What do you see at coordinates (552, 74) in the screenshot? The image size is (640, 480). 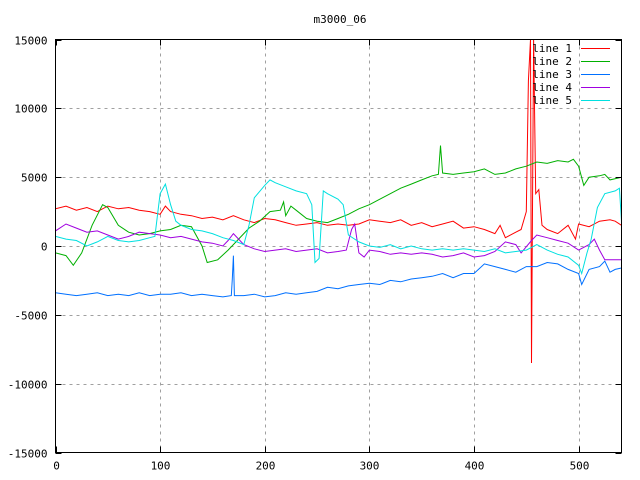 I see `legend-label: line 3` at bounding box center [552, 74].